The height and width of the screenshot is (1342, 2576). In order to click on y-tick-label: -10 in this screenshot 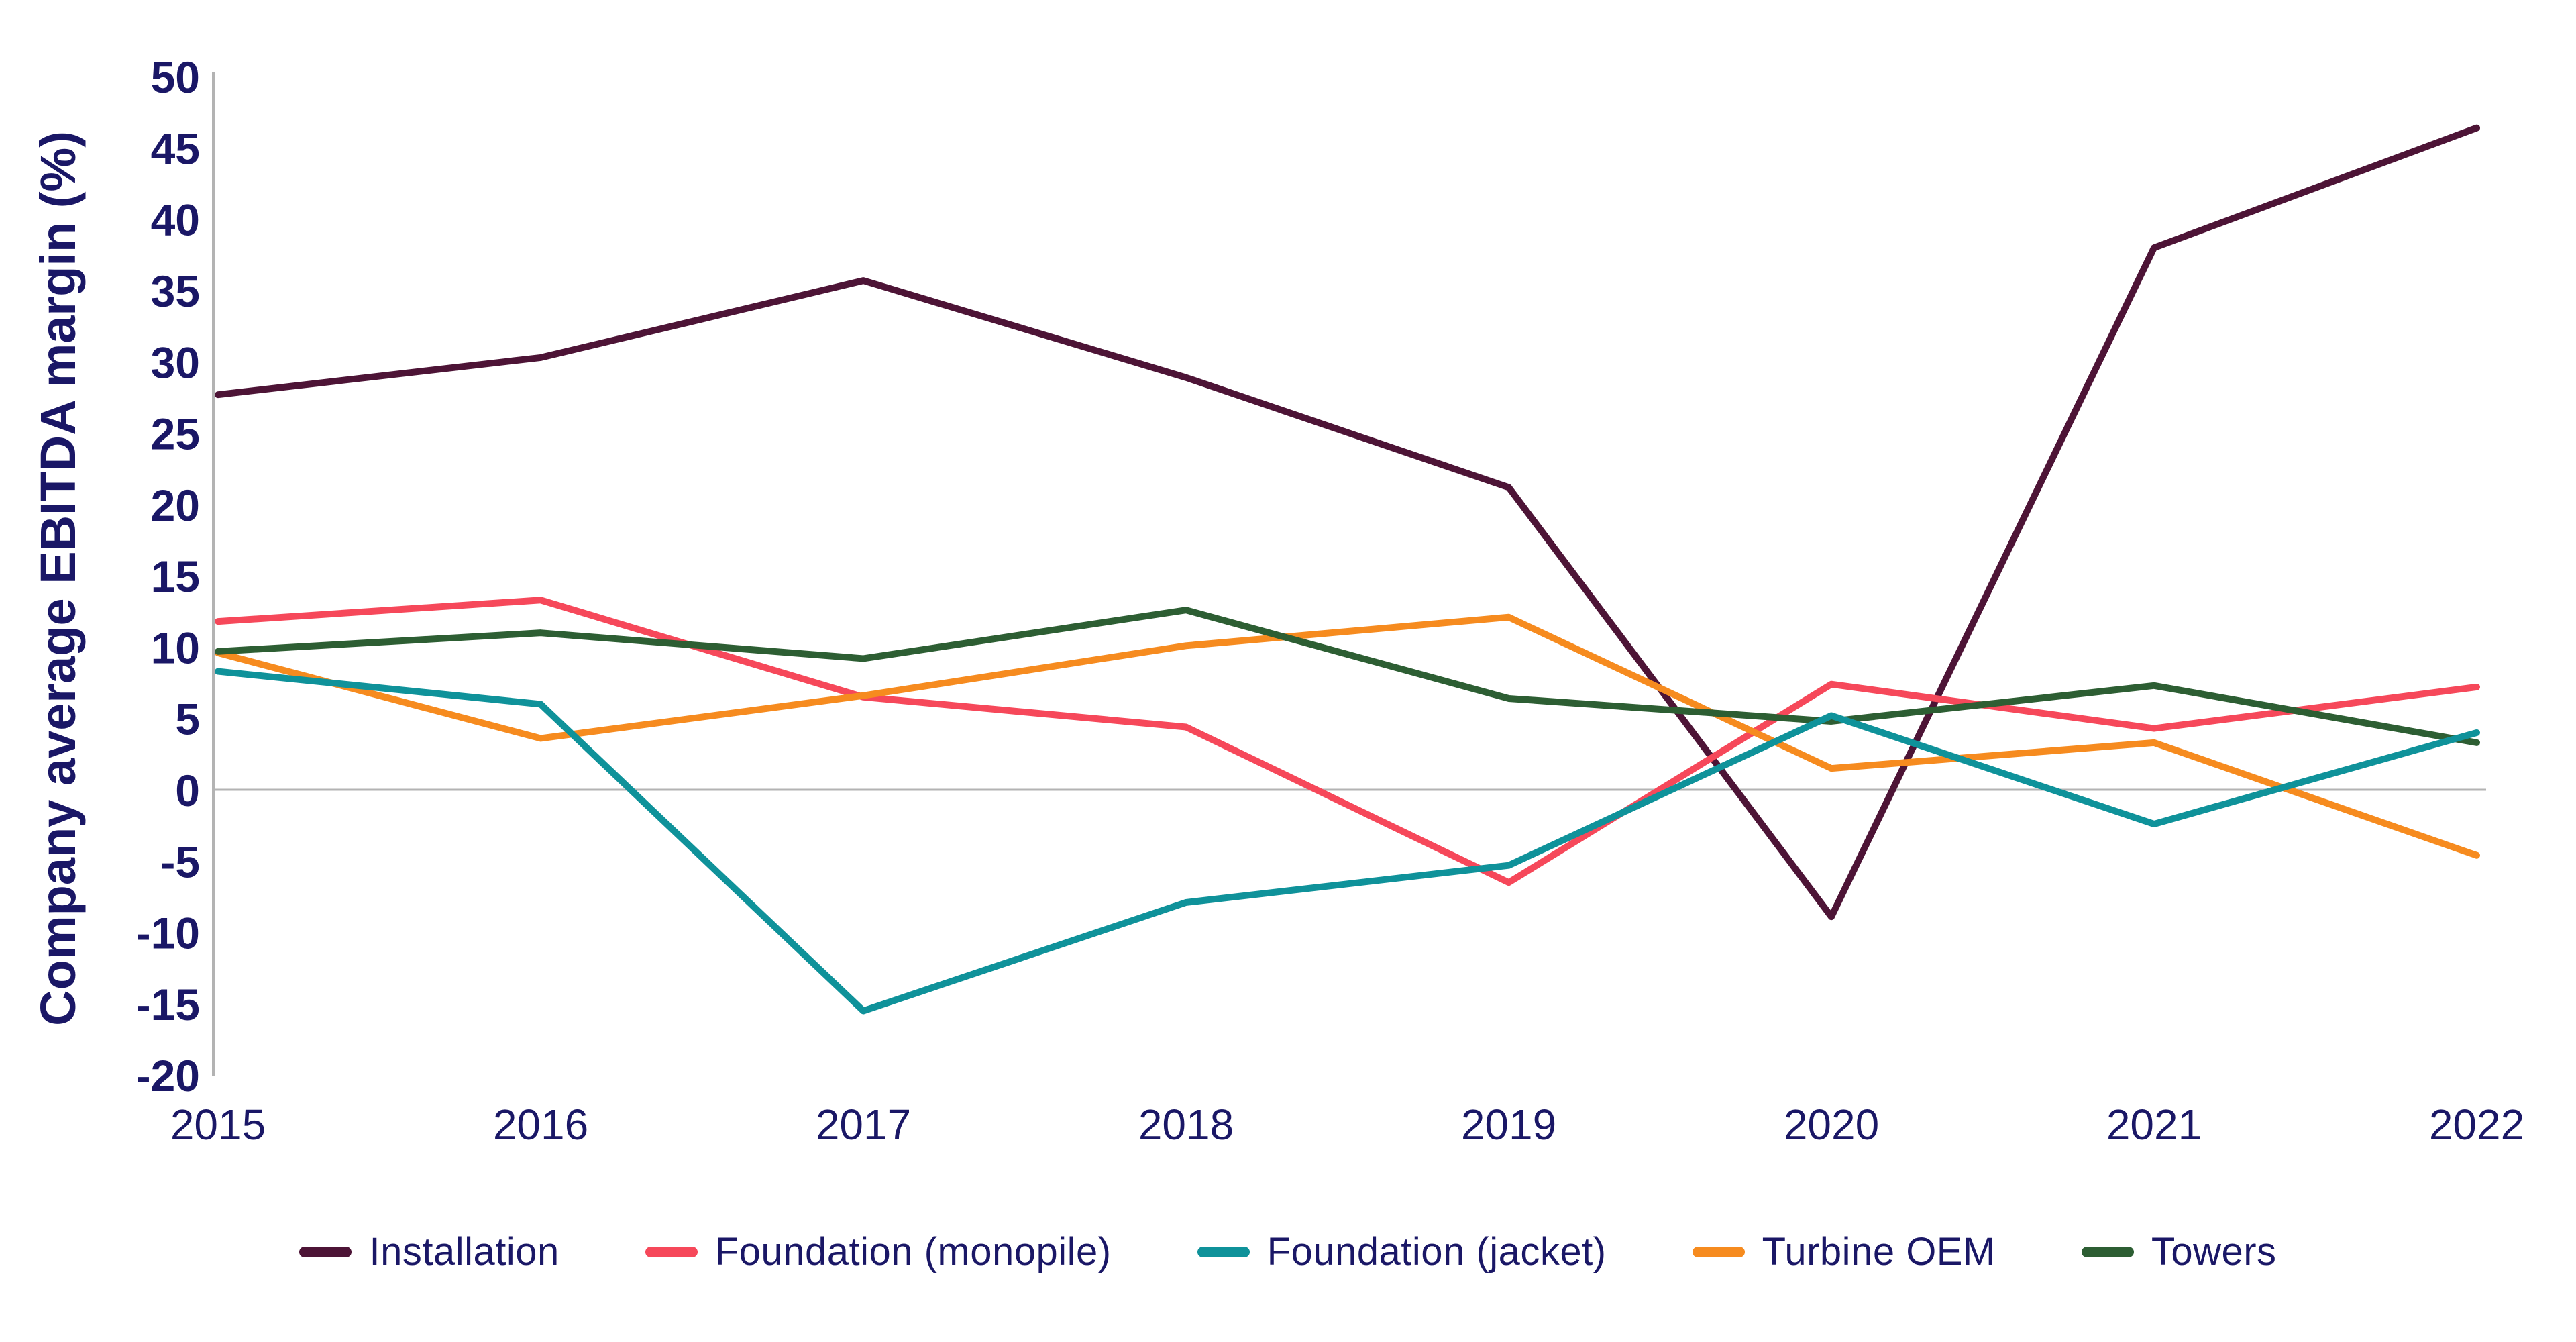, I will do `click(168, 934)`.